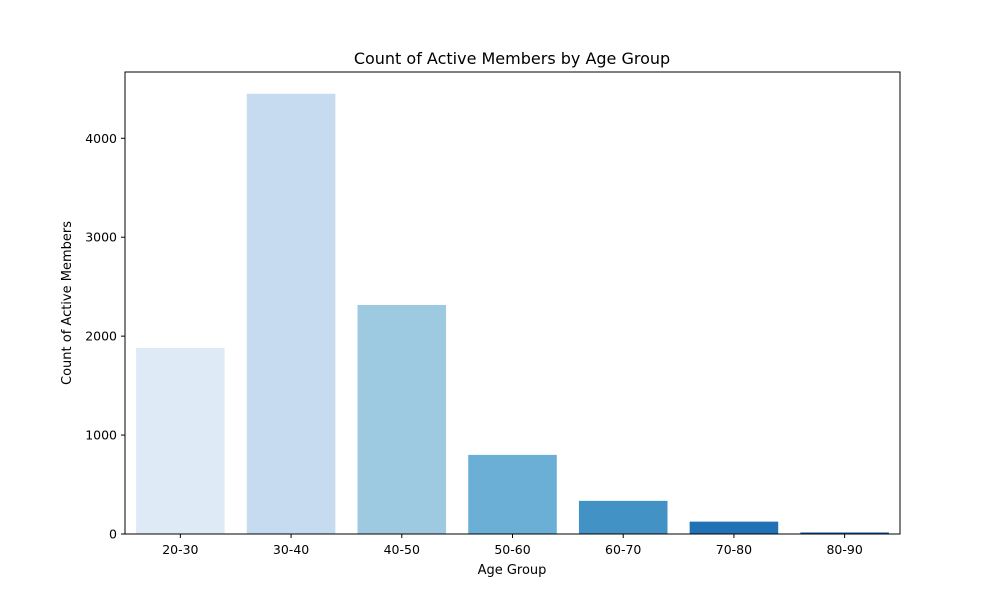 This screenshot has width=1000, height=600. What do you see at coordinates (101, 336) in the screenshot?
I see `y-tick-label: 2000` at bounding box center [101, 336].